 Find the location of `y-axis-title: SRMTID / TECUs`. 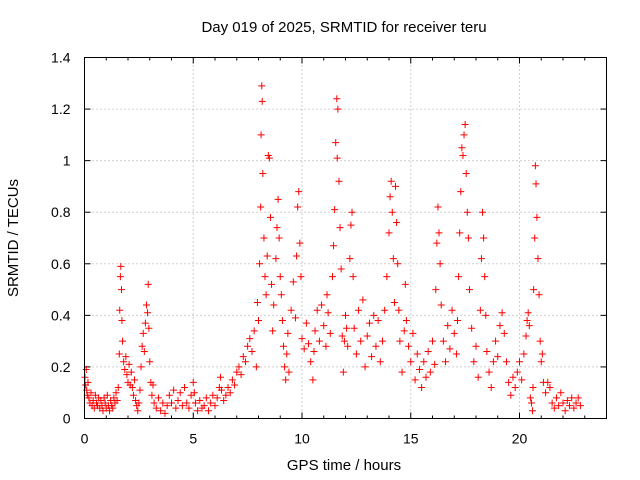

y-axis-title: SRMTID / TECUs is located at coordinates (13, 238).